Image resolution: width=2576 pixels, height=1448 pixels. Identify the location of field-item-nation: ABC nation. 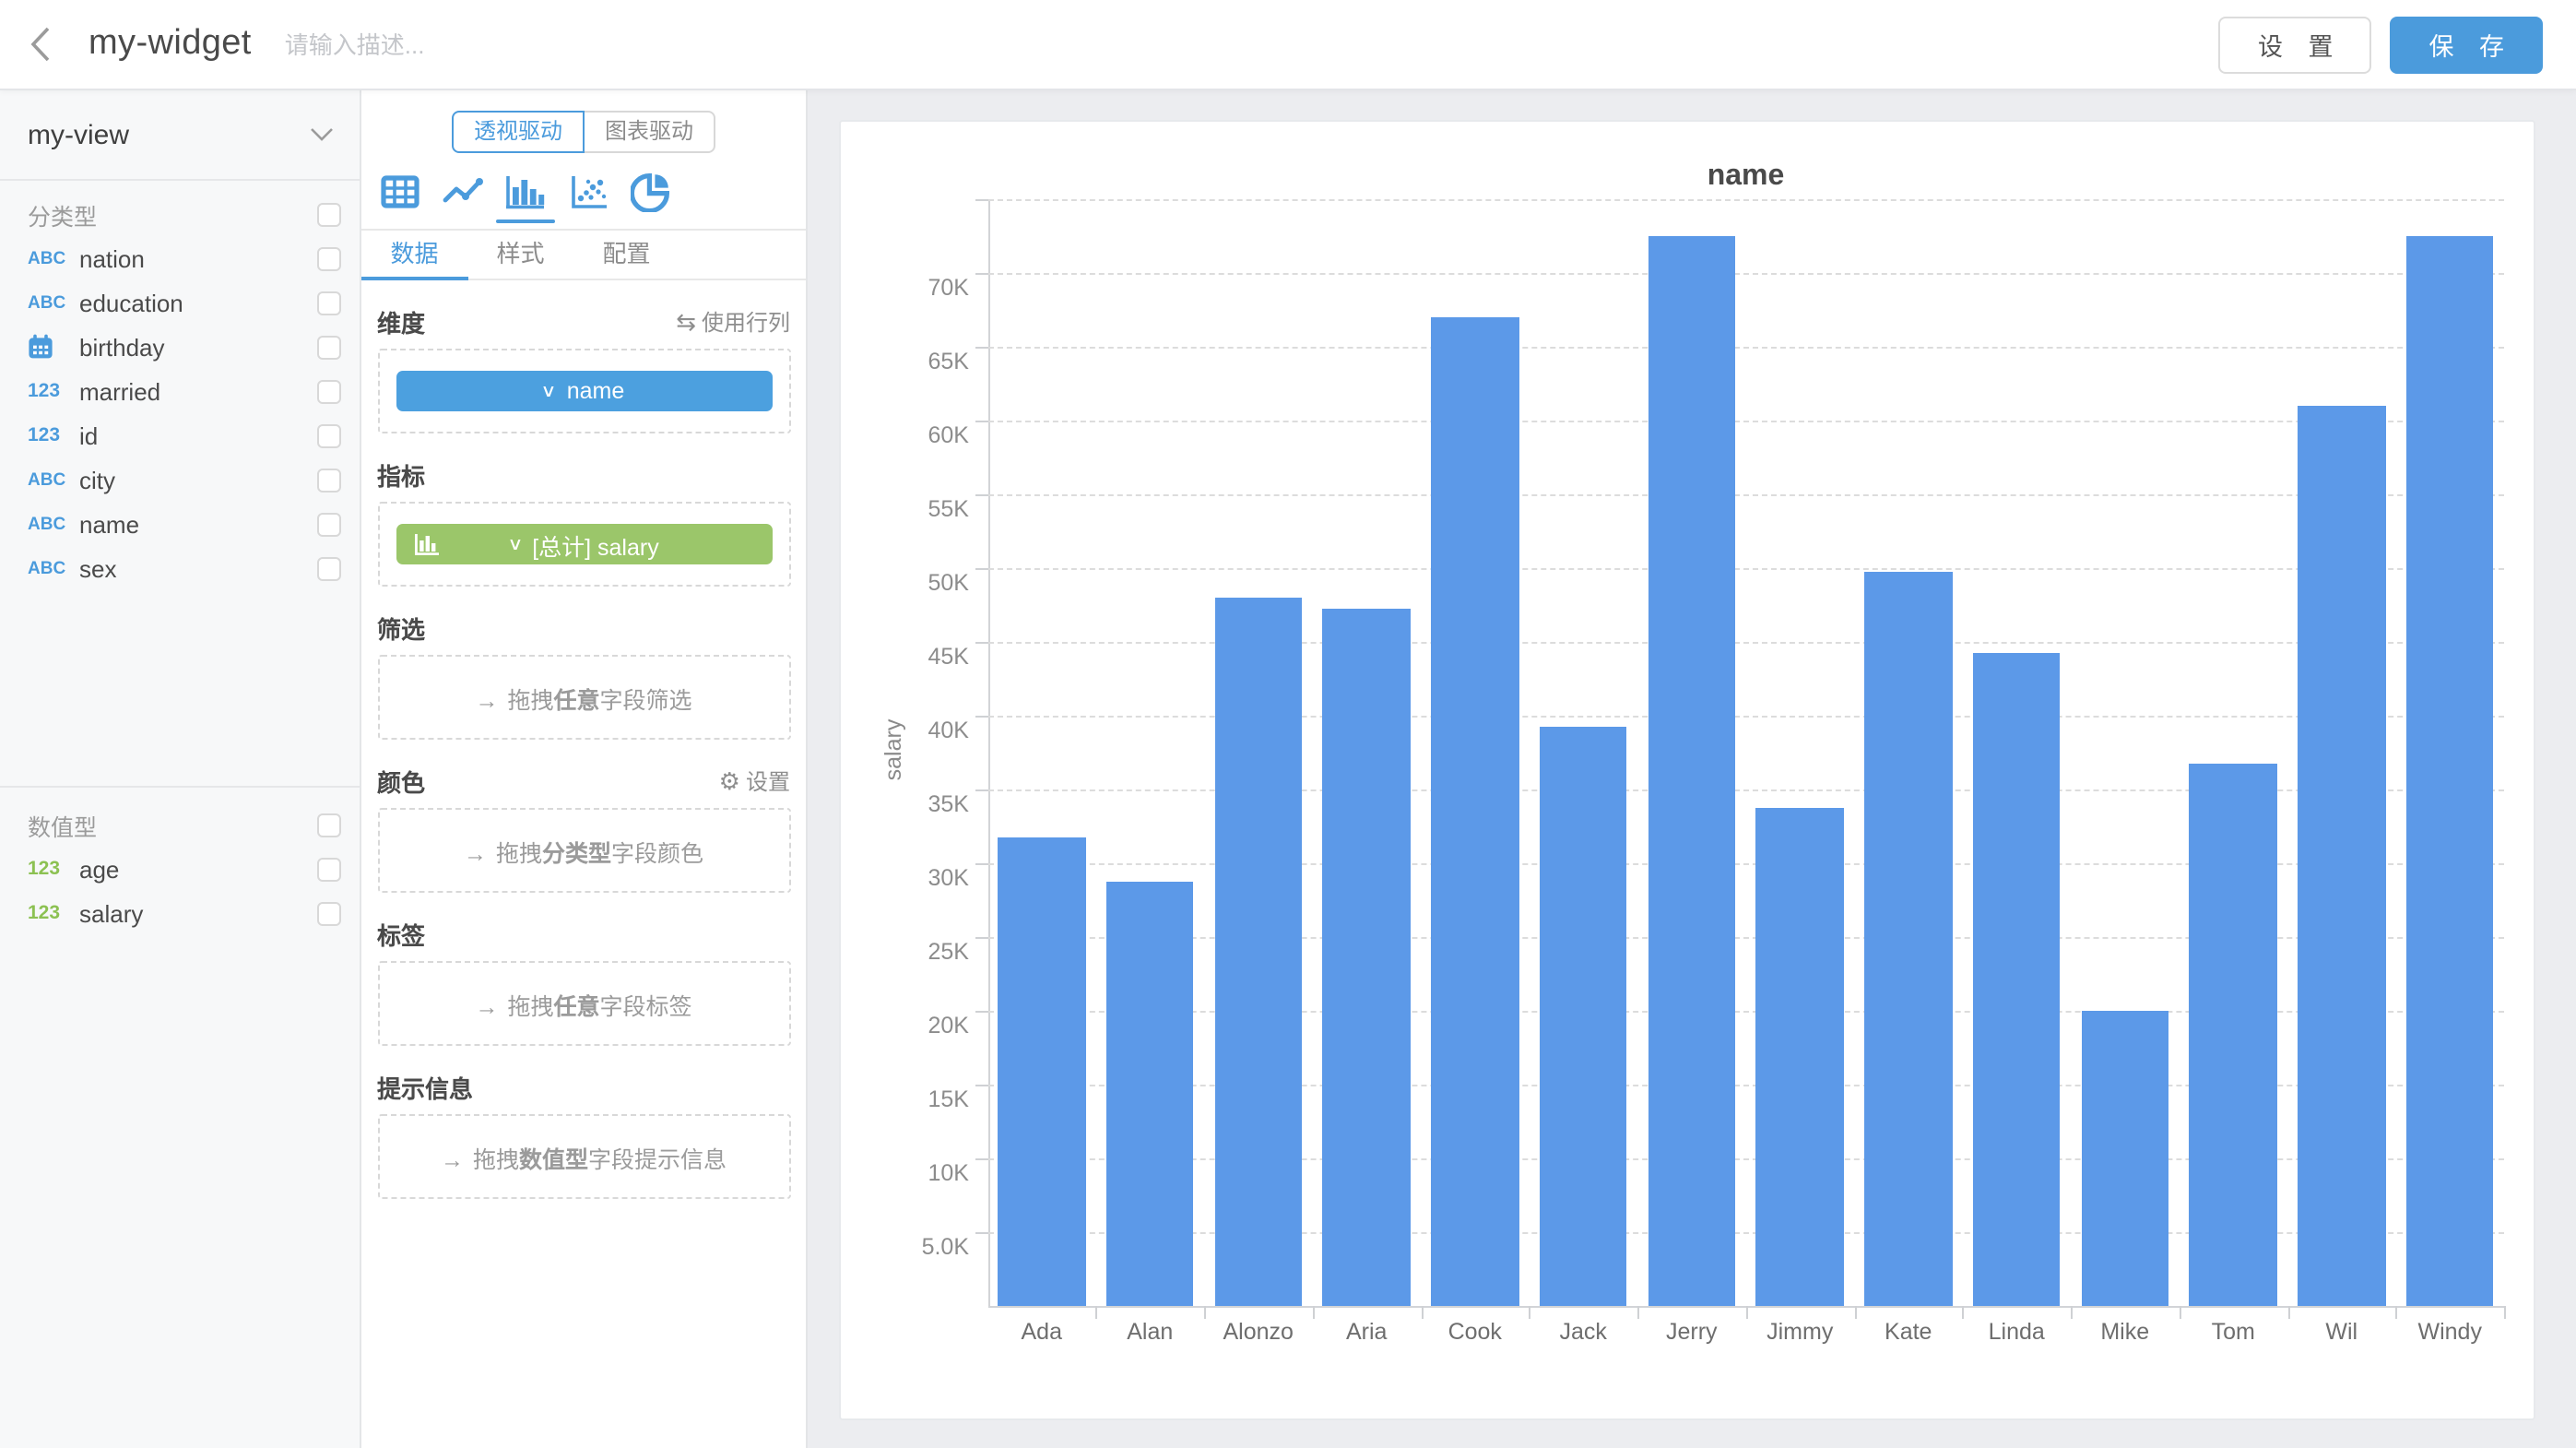
(180, 258).